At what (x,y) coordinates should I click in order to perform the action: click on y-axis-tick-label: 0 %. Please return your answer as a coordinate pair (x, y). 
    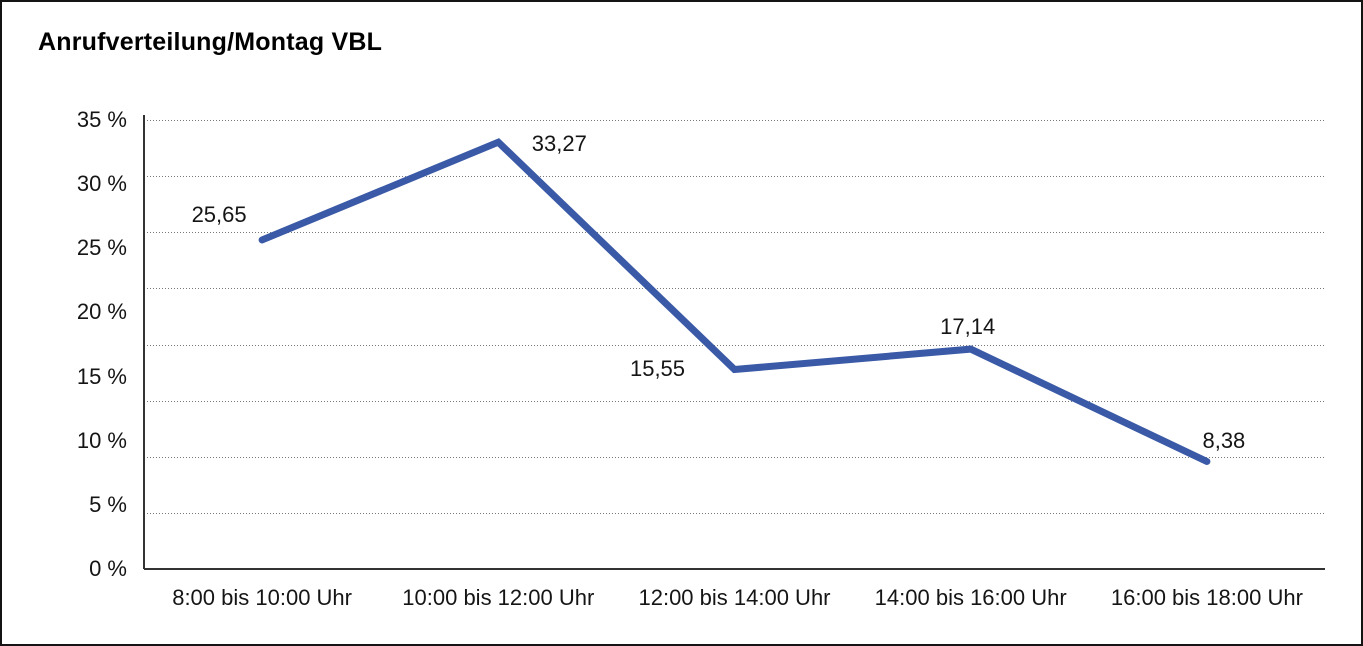
    Looking at the image, I should click on (108, 568).